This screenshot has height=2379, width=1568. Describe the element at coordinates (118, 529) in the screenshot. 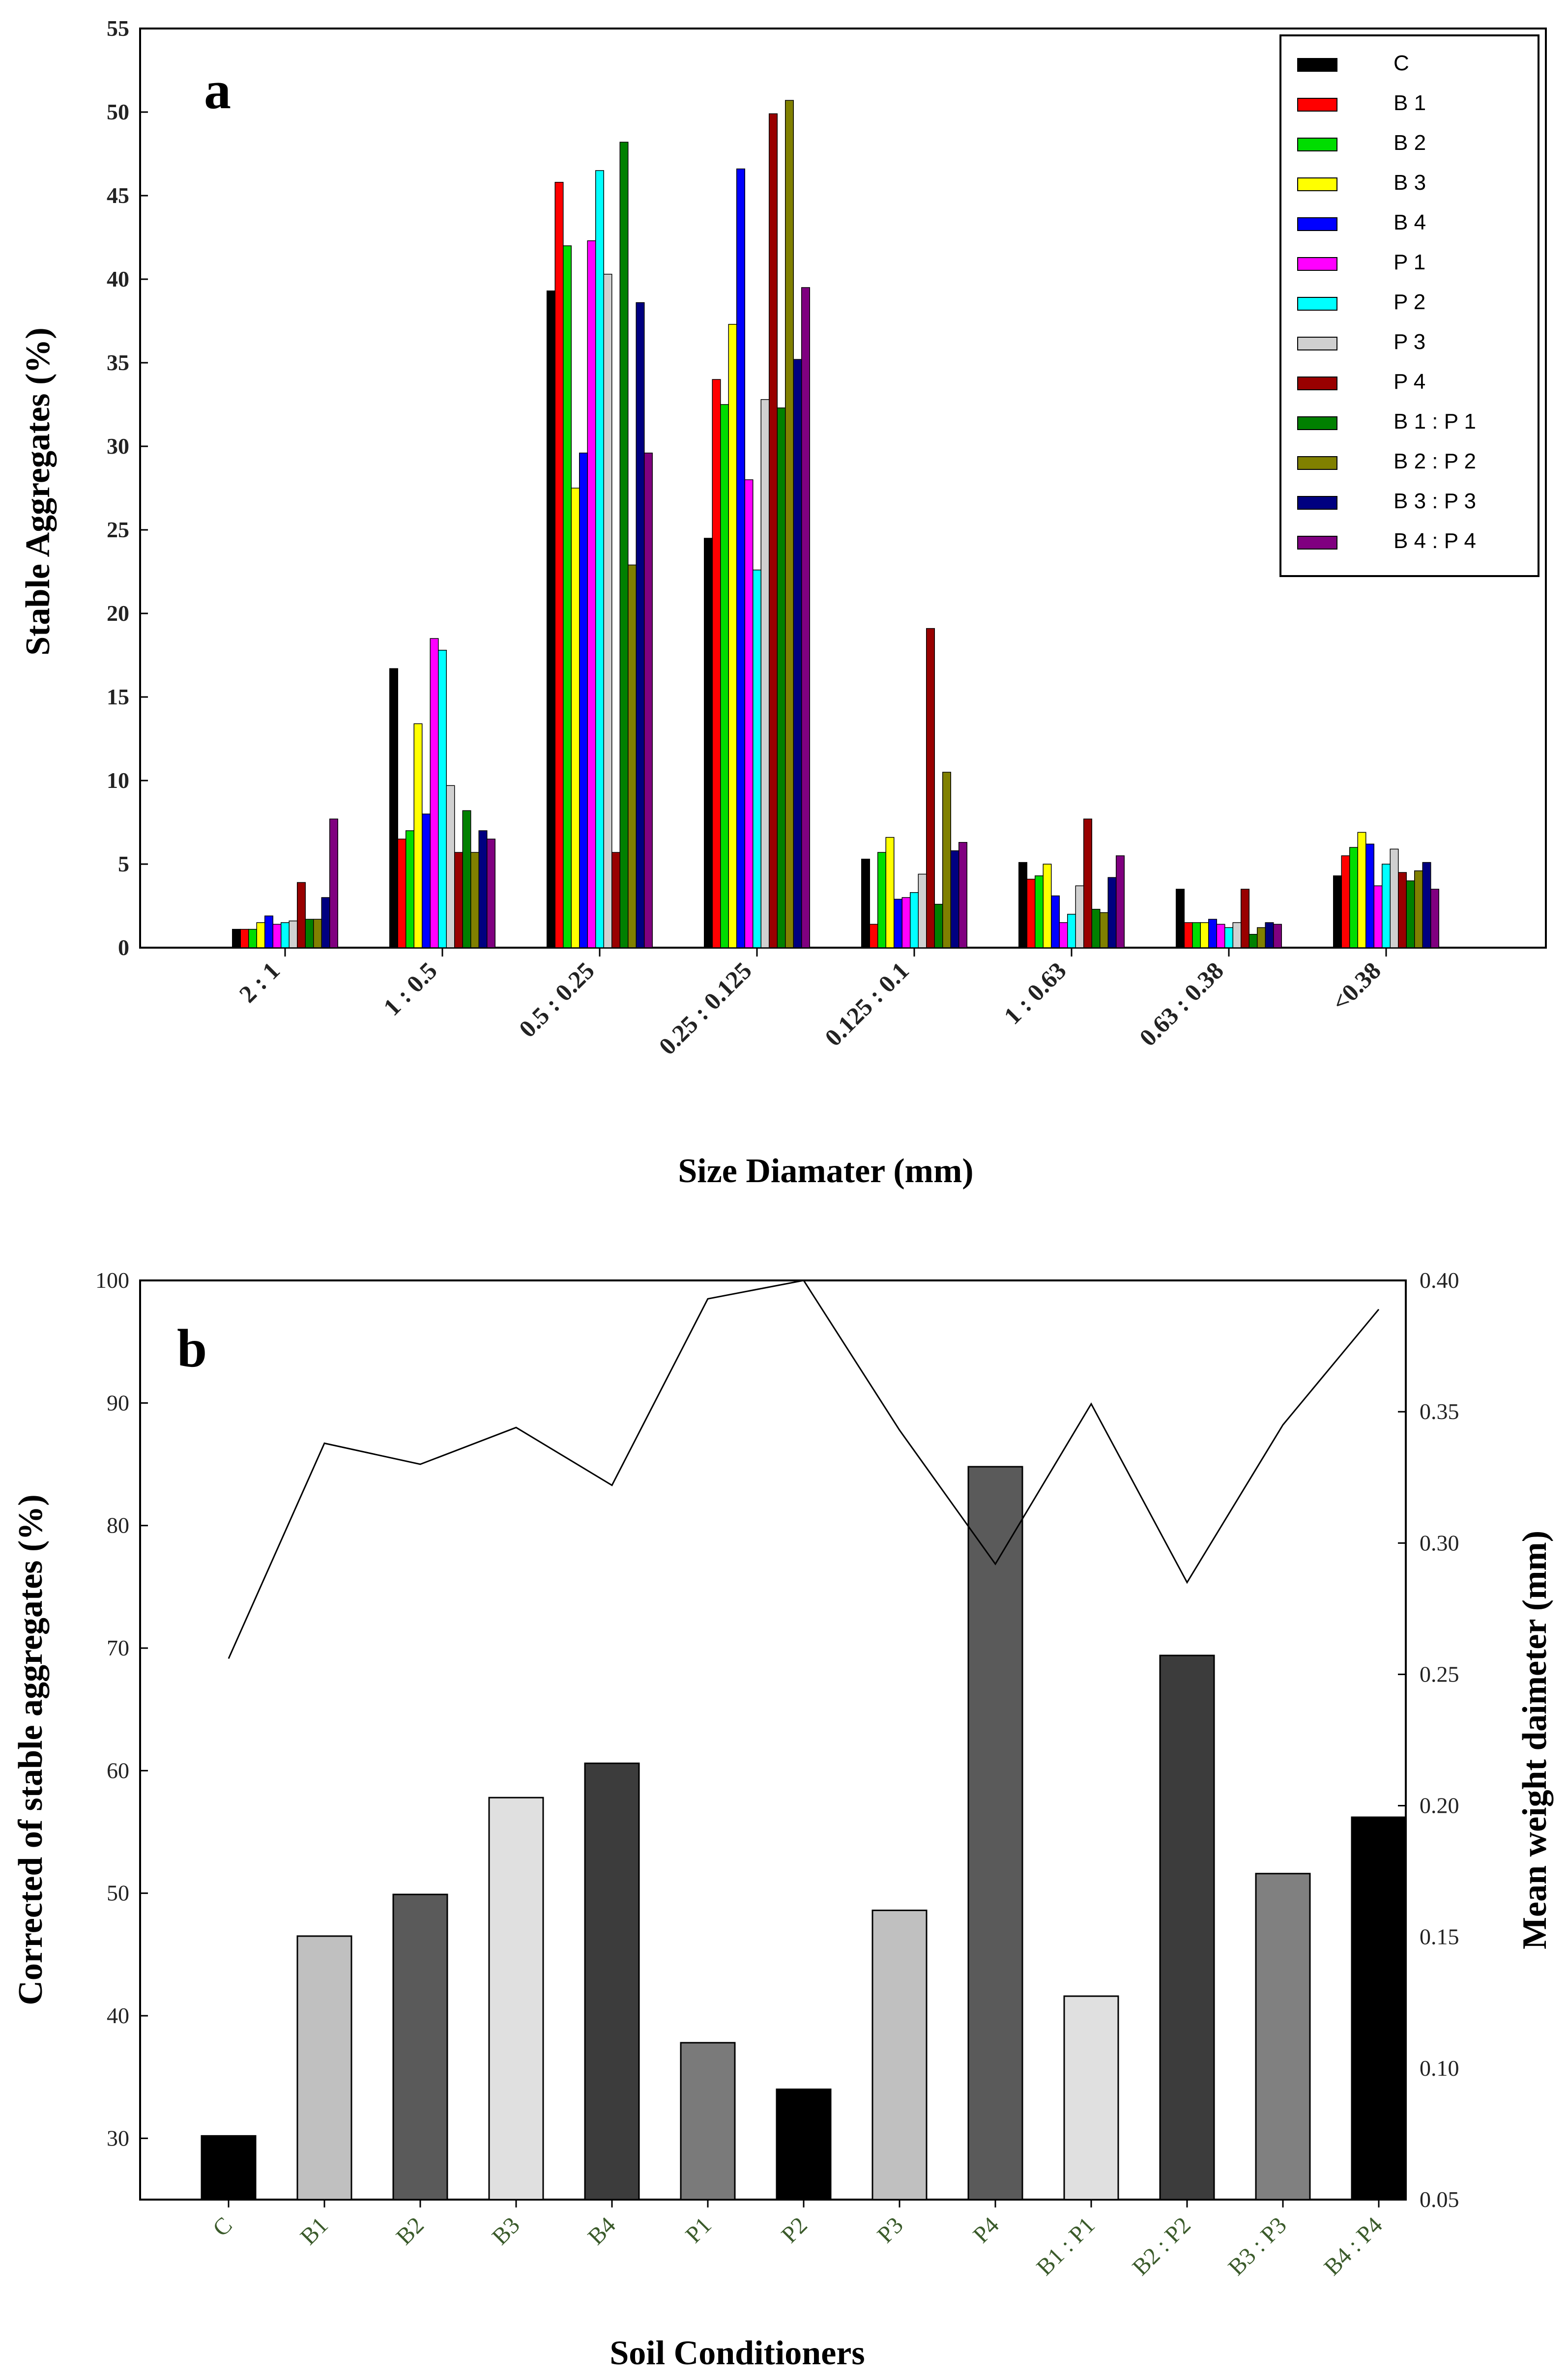

I see `chart-a-y-tick-label: 25` at that location.